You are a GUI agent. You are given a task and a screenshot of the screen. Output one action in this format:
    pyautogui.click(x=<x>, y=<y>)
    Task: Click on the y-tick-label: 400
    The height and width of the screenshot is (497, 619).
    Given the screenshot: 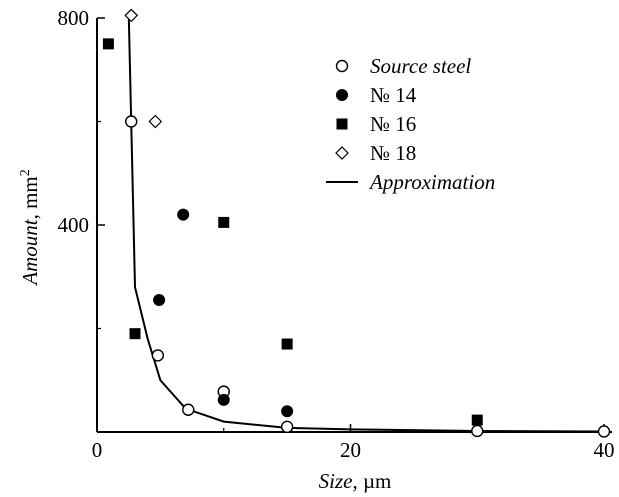 What is the action you would take?
    pyautogui.click(x=74, y=225)
    